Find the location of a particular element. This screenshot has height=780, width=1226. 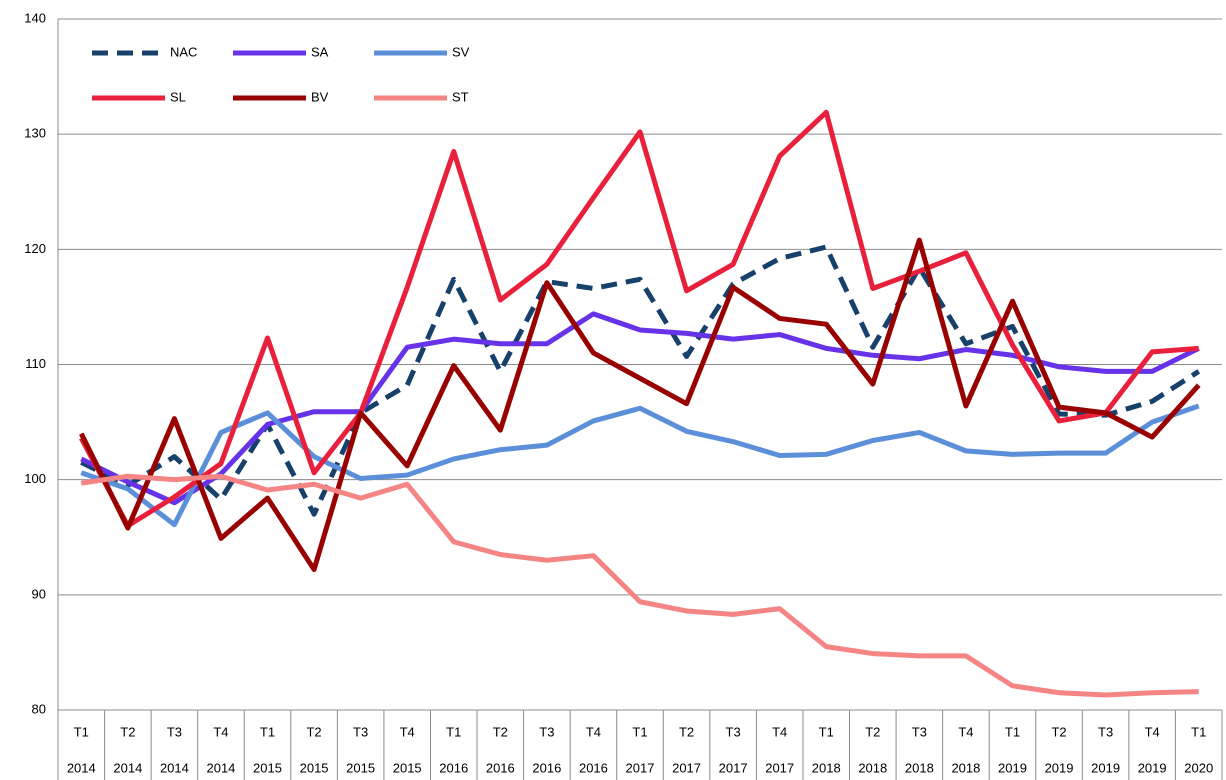

y-tick-label: 80 is located at coordinates (39, 708).